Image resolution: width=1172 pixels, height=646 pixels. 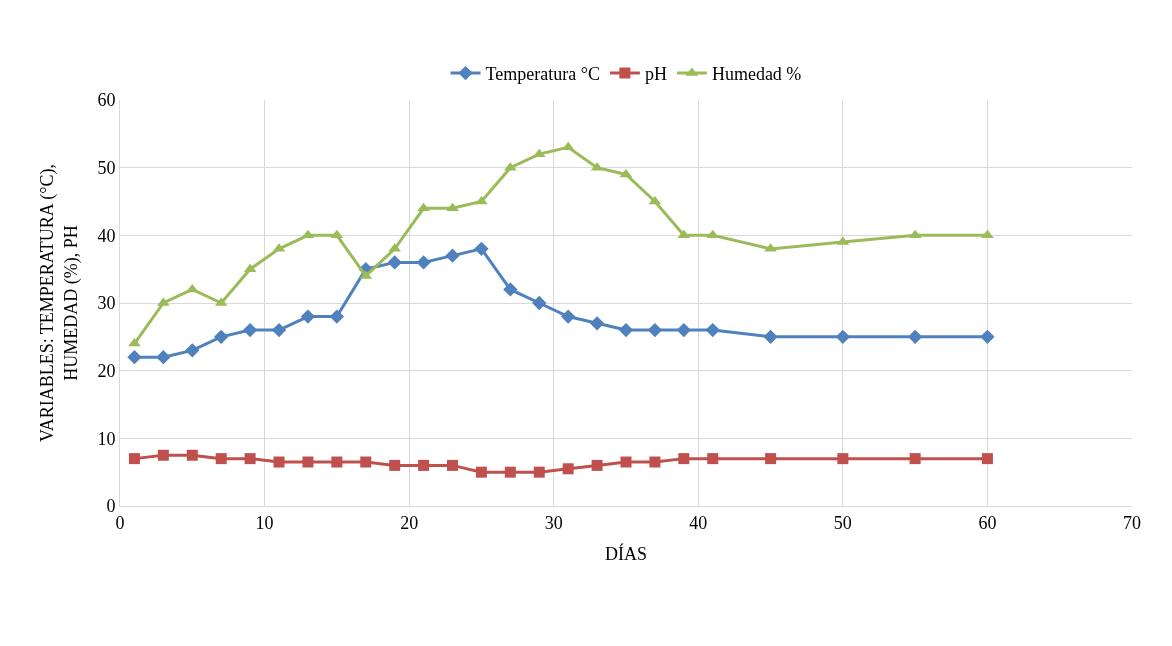 I want to click on y-tick-label: 30, so click(x=106, y=303).